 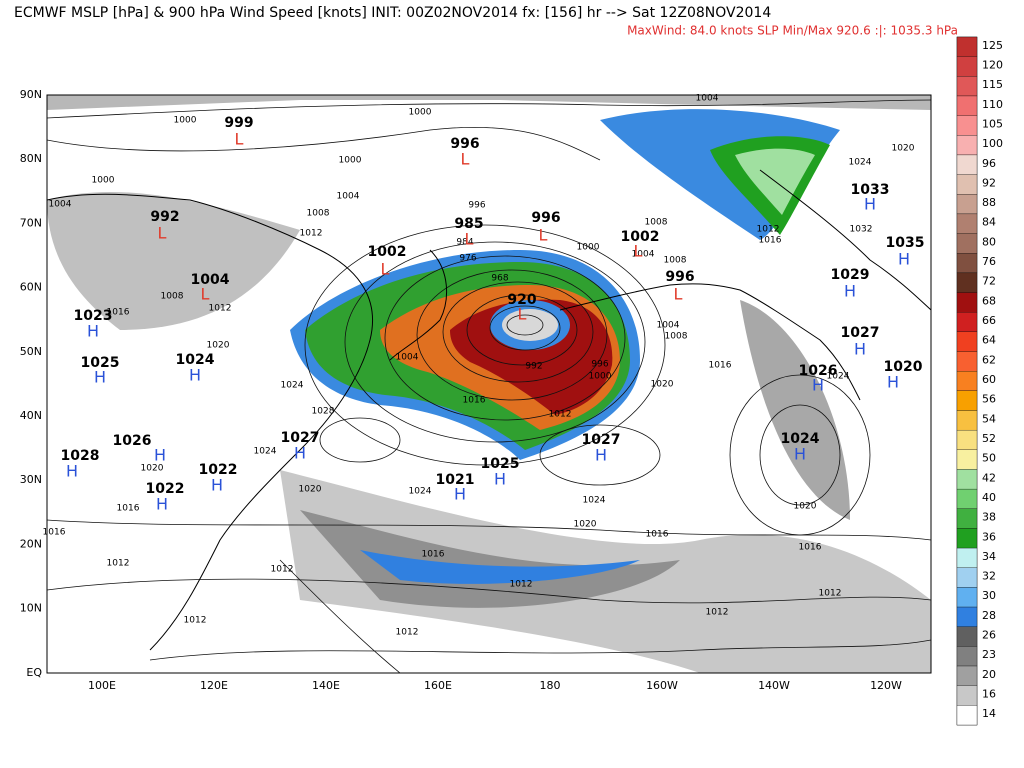 I want to click on lon-label: 140E, so click(x=326, y=685).